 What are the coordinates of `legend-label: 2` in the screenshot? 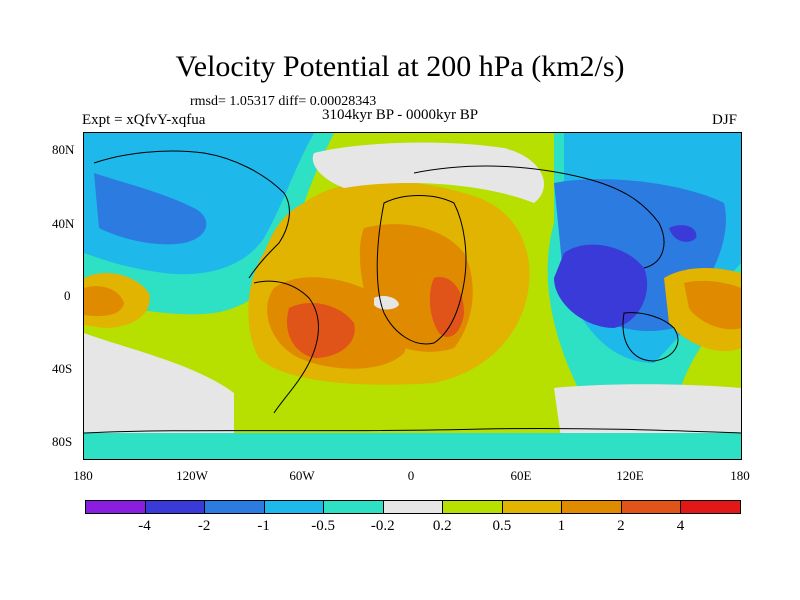 It's located at (621, 526).